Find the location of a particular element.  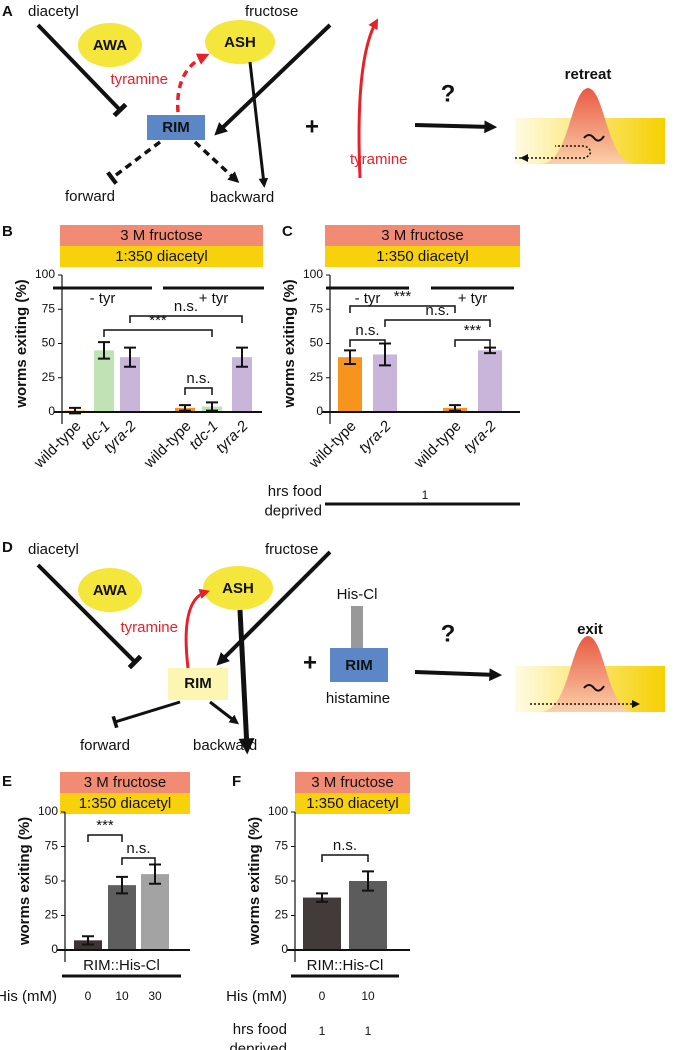

panel-label: E is located at coordinates (7, 781).